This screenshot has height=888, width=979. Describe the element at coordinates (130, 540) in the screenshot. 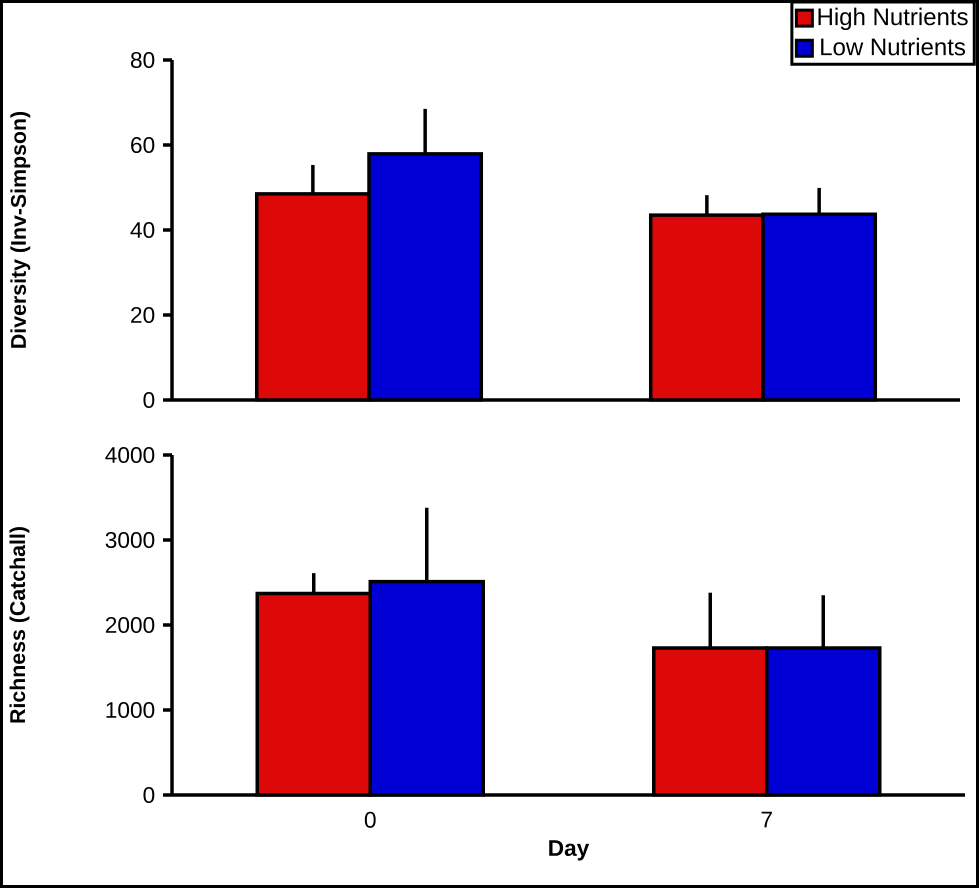

I see `y-tick-label: 3000` at that location.